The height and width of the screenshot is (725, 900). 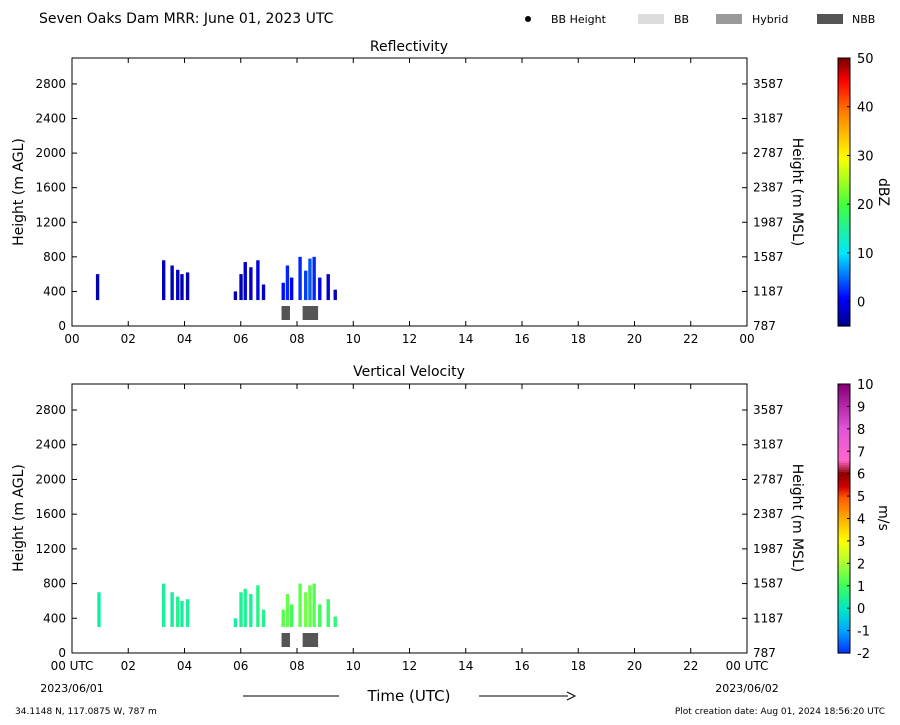 I want to click on x-tick-label: 12, so click(x=409, y=666).